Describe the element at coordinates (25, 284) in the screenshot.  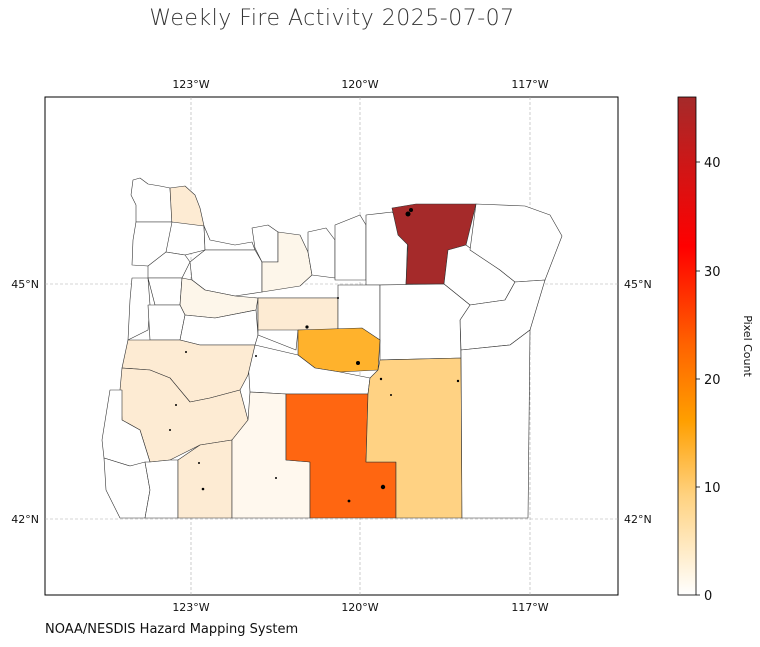
I see `lat-tick-left: 45°N` at that location.